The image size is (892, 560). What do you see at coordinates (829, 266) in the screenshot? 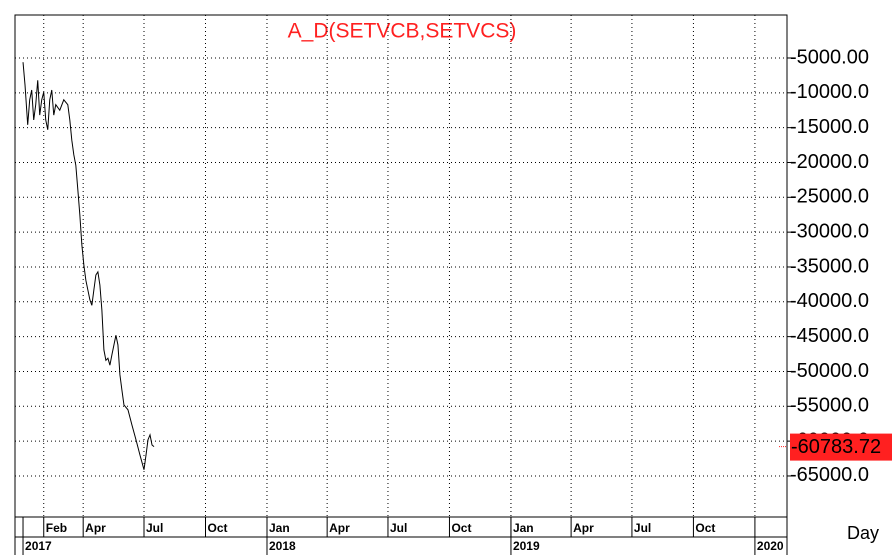
I see `y-tick-label: -35000.0` at bounding box center [829, 266].